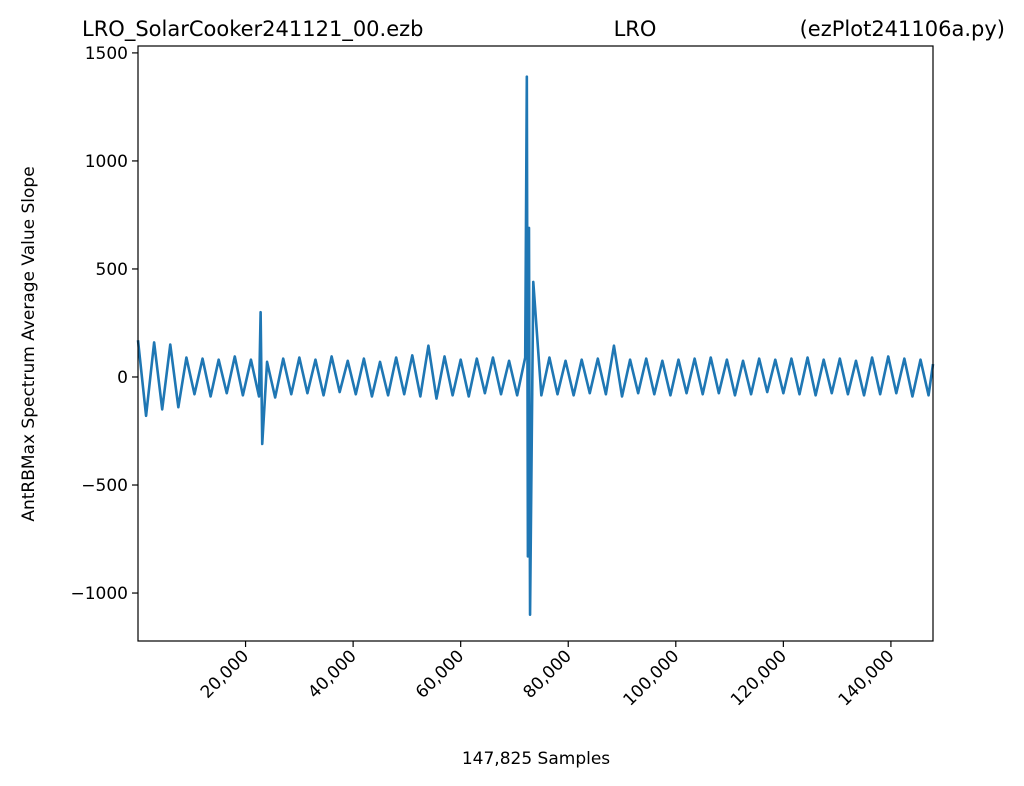 The width and height of the screenshot is (1024, 786). What do you see at coordinates (635, 29) in the screenshot?
I see `chart-title-site: LRO` at bounding box center [635, 29].